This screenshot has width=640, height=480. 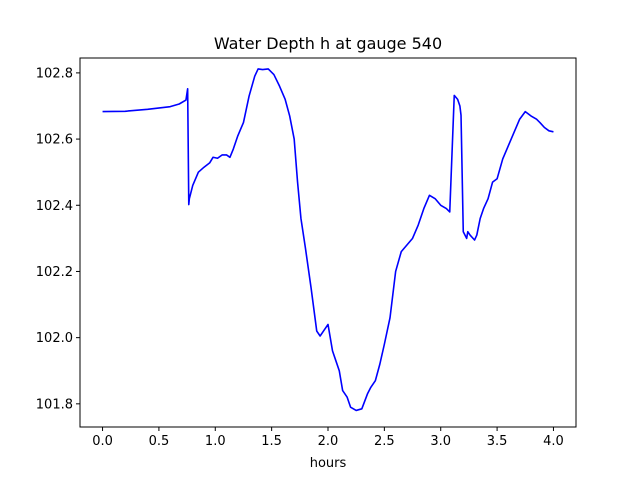 I want to click on y-tick-label: 102.2, so click(x=54, y=272).